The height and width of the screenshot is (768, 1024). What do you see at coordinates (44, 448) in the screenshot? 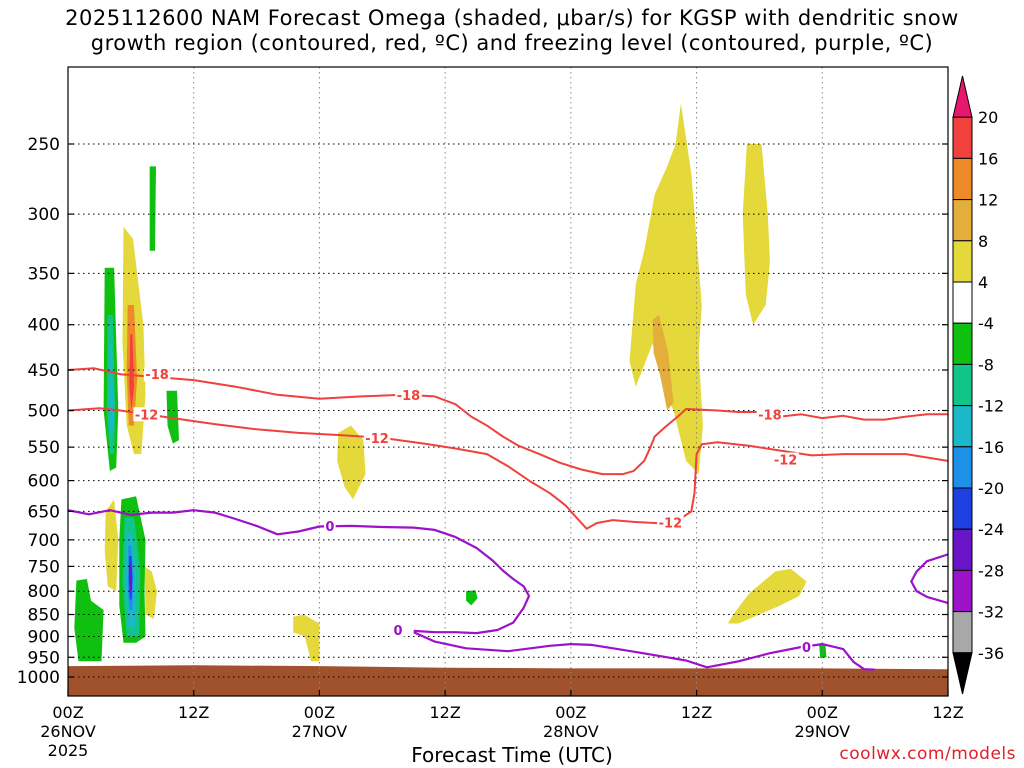
I see `y-tick-label-550: 550` at bounding box center [44, 448].